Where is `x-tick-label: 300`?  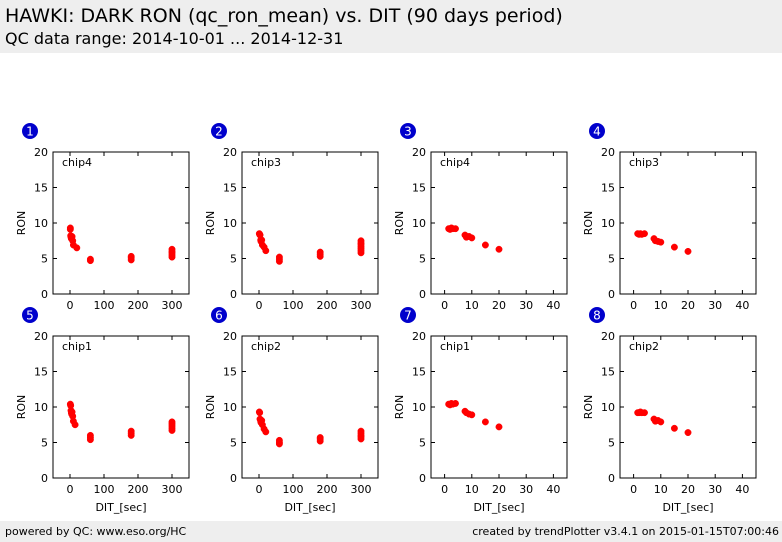
x-tick-label: 300 is located at coordinates (361, 305).